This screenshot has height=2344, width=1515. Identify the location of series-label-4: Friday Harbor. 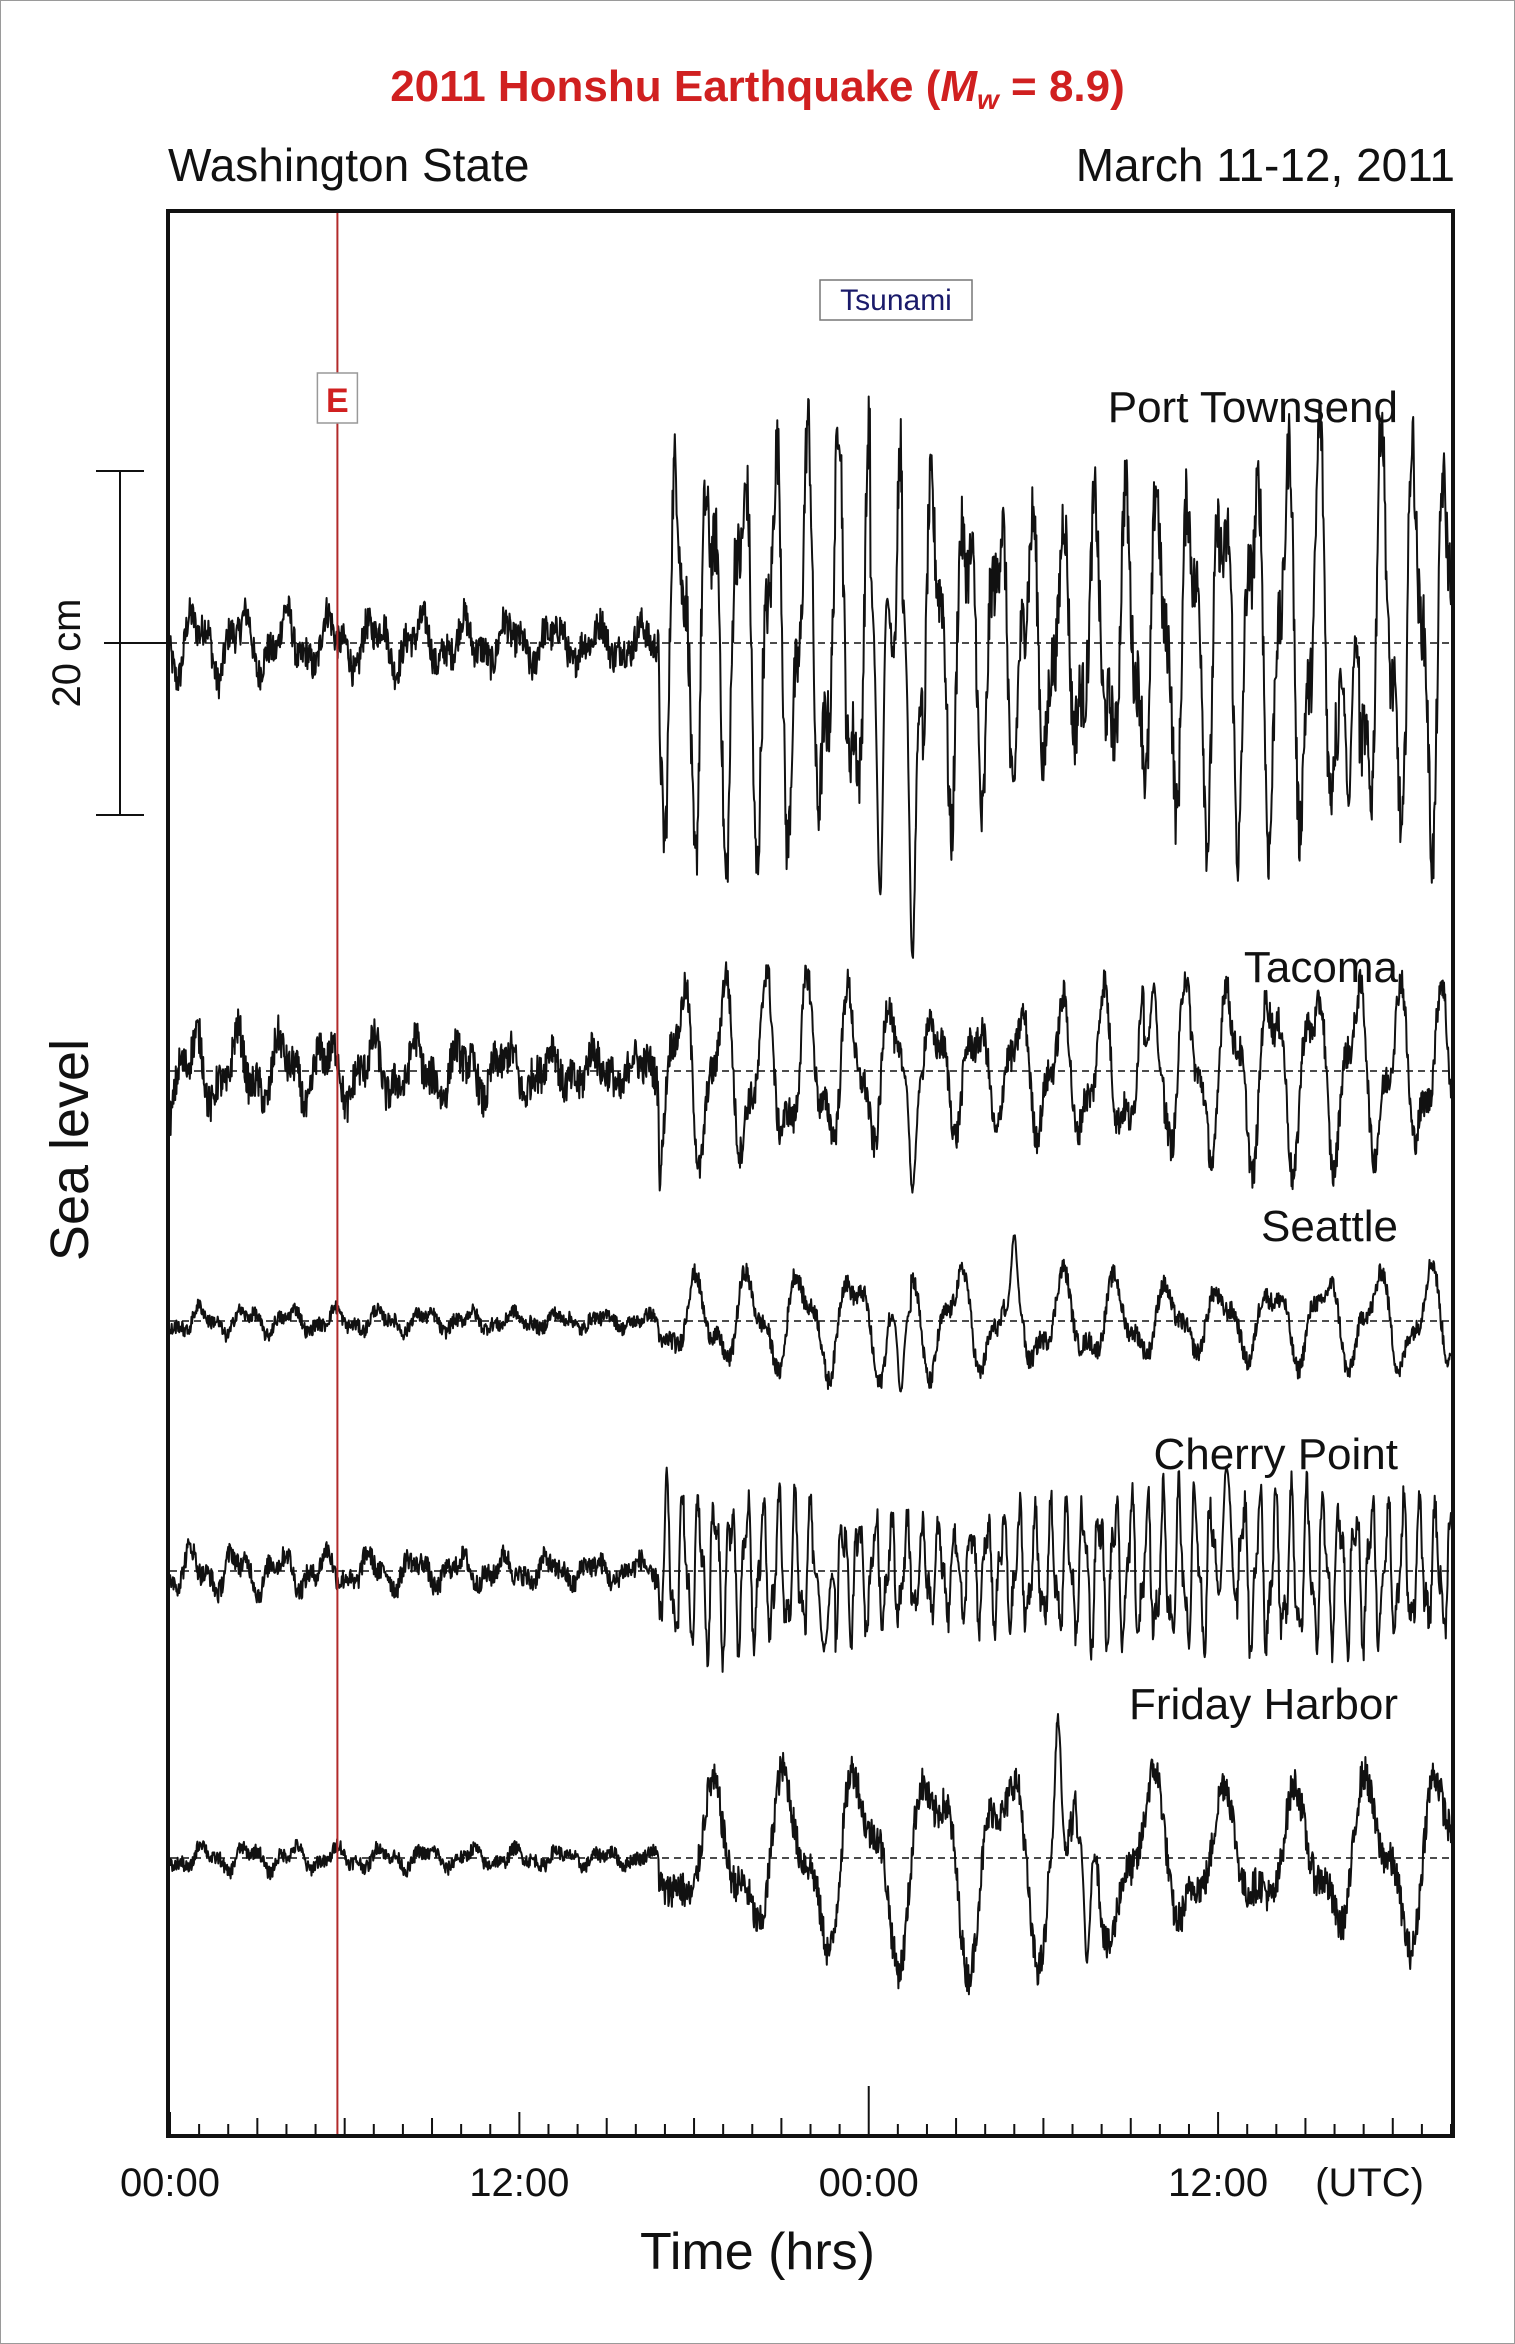
(1263, 1704).